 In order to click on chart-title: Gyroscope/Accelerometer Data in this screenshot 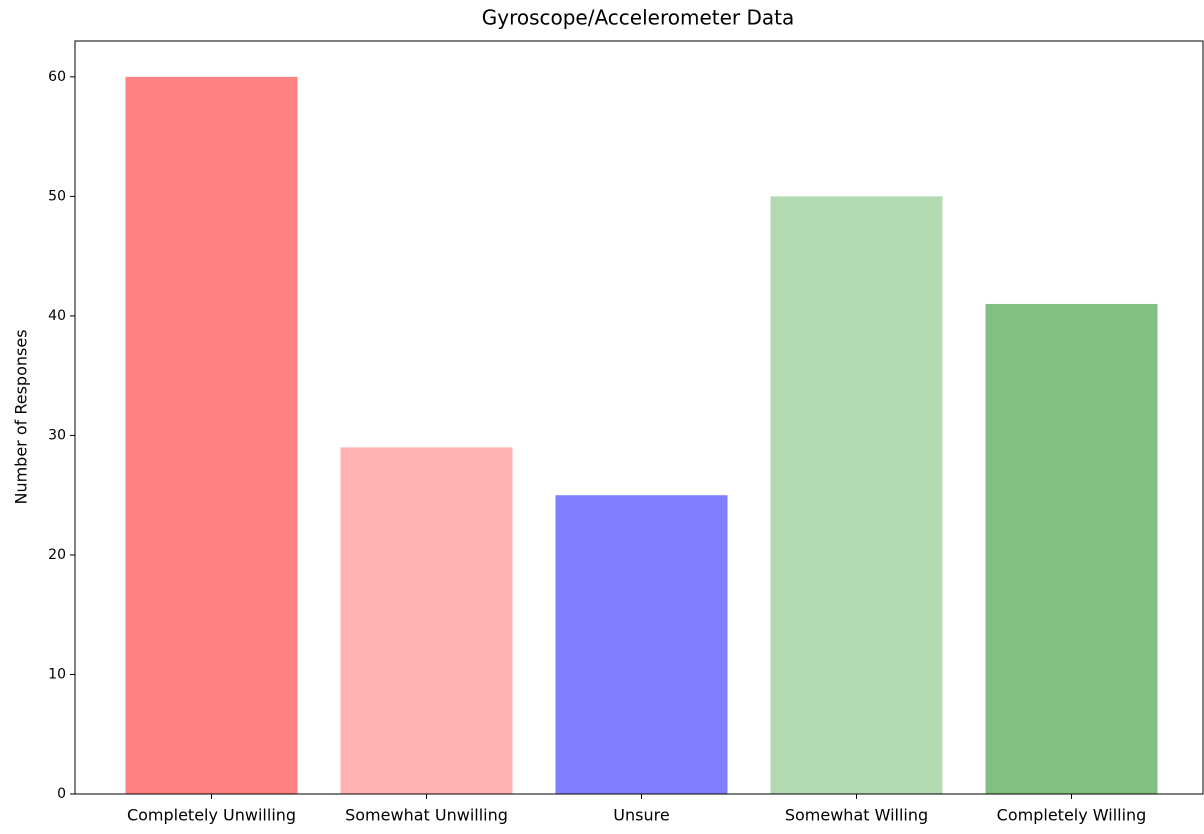, I will do `click(638, 18)`.